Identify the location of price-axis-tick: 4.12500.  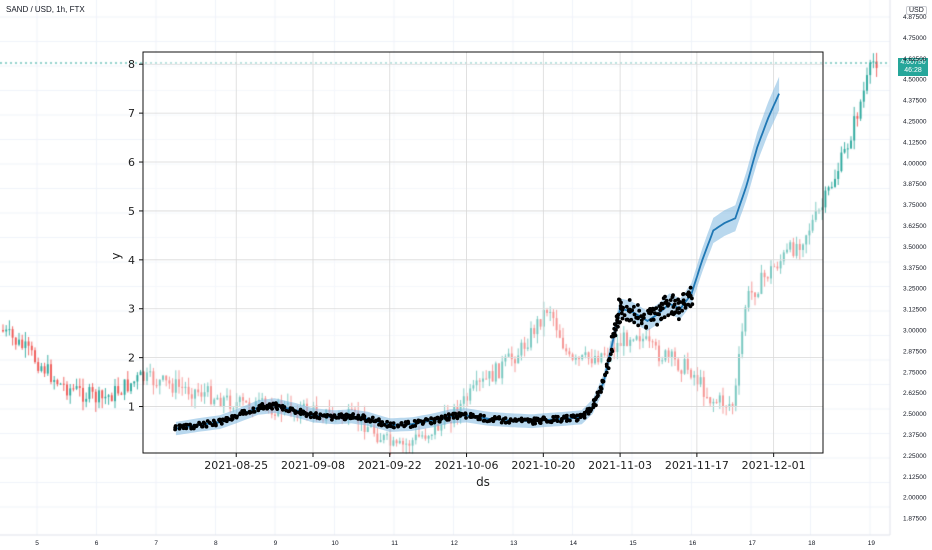
(915, 142).